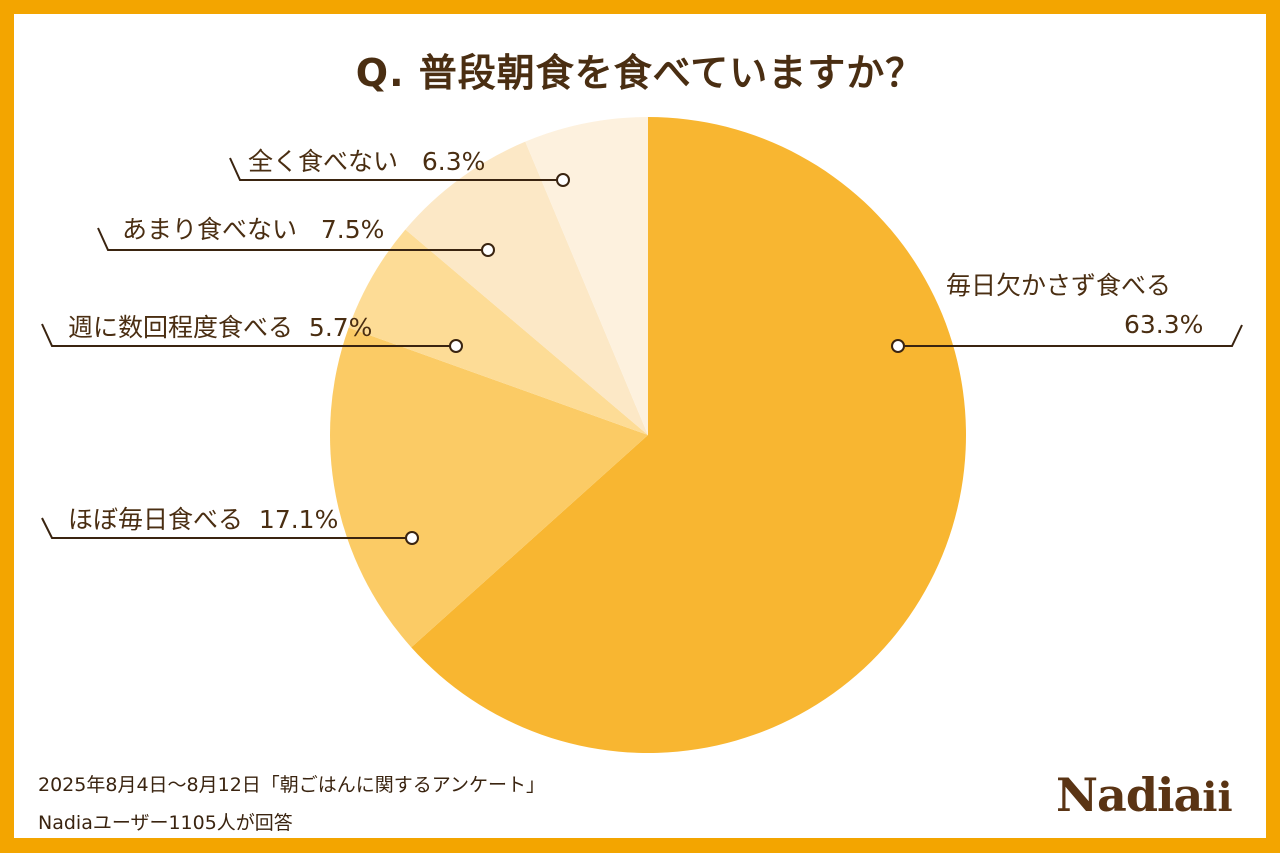 This screenshot has width=1280, height=853. Describe the element at coordinates (1144, 795) in the screenshot. I see `nadia-logo: Nadiaⅱ` at that location.